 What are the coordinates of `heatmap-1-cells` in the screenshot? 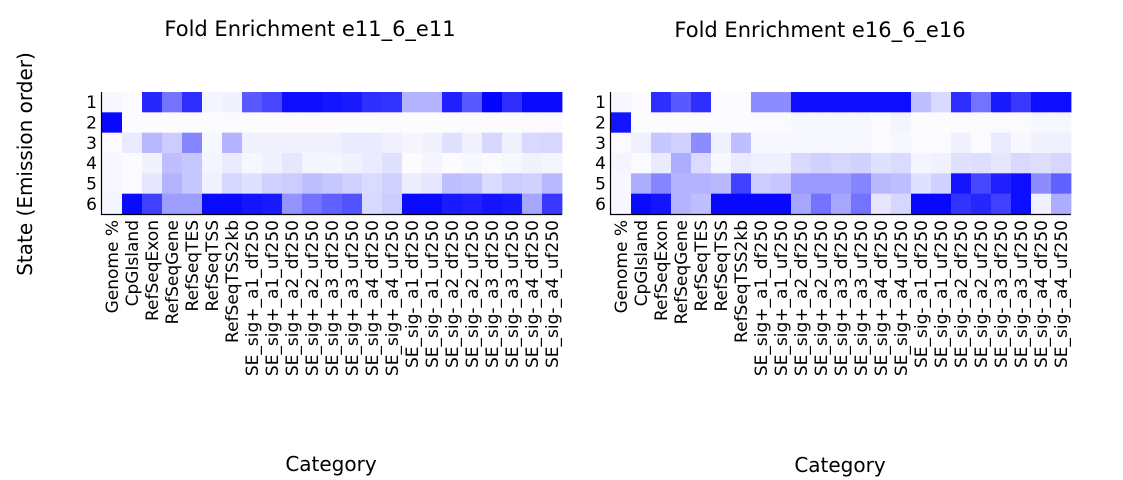 It's located at (332, 153).